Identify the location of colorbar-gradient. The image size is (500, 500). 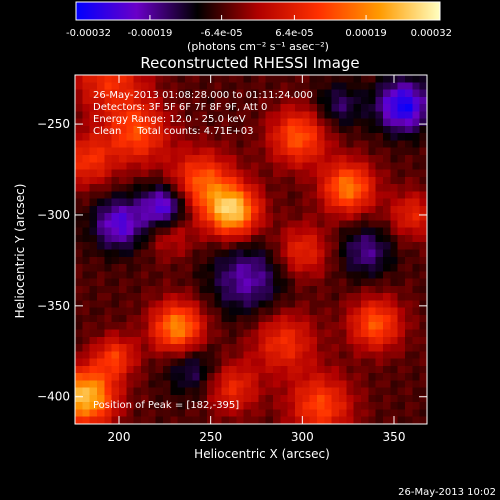
(258, 11).